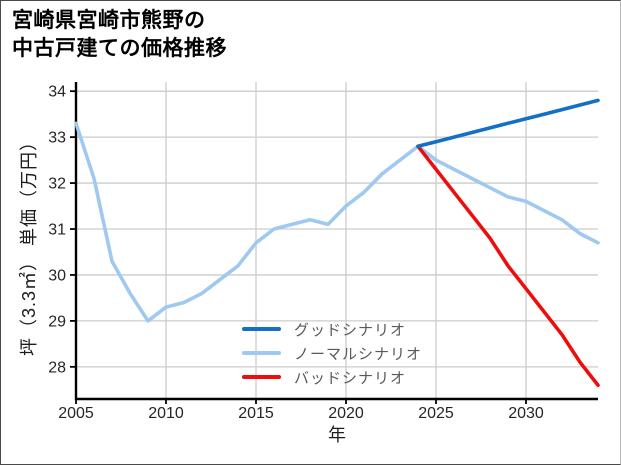 This screenshot has width=621, height=465. What do you see at coordinates (76, 413) in the screenshot?
I see `x-tick-label: 2005` at bounding box center [76, 413].